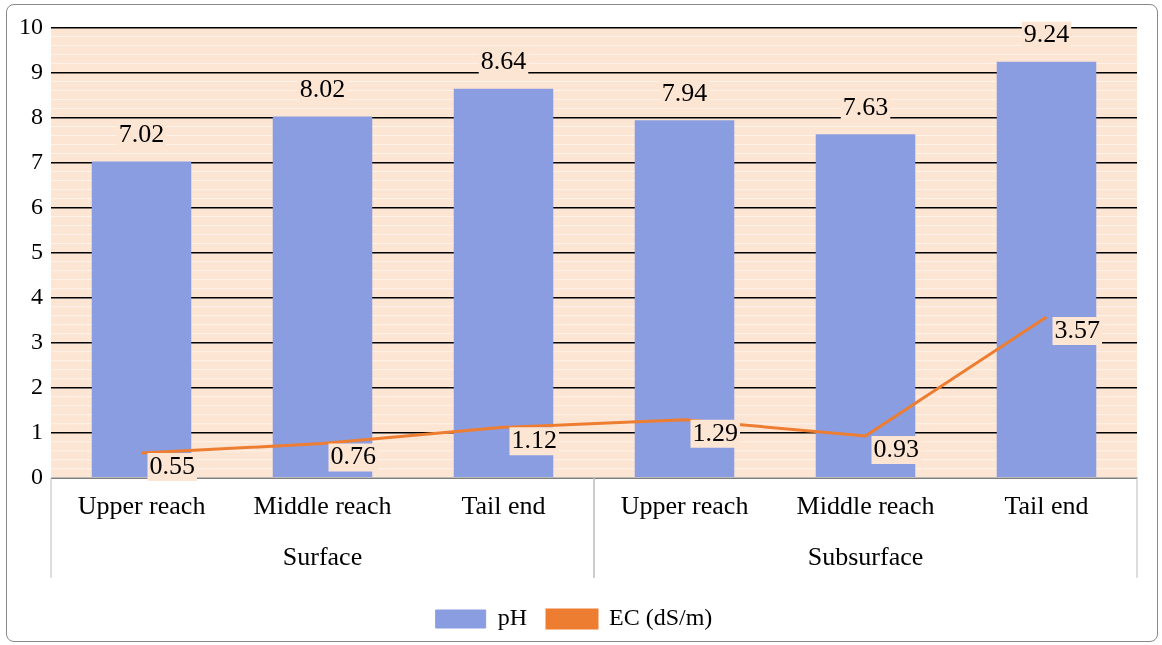 The height and width of the screenshot is (645, 1162). Describe the element at coordinates (512, 617) in the screenshot. I see `legend-label: pH` at that location.